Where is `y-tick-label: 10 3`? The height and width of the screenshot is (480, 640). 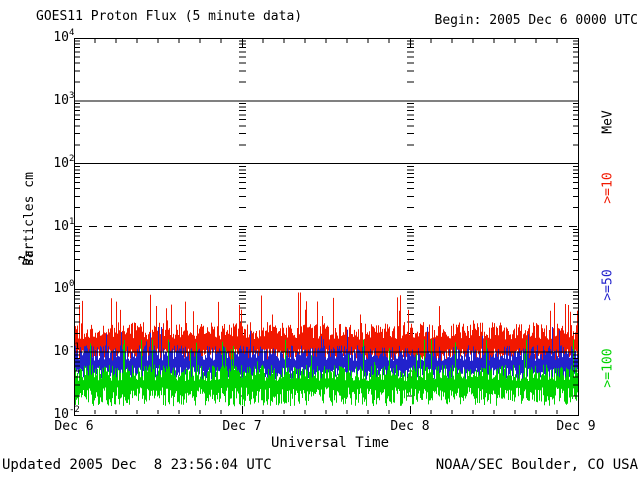
y-tick-label: 10 3 is located at coordinates (64, 99).